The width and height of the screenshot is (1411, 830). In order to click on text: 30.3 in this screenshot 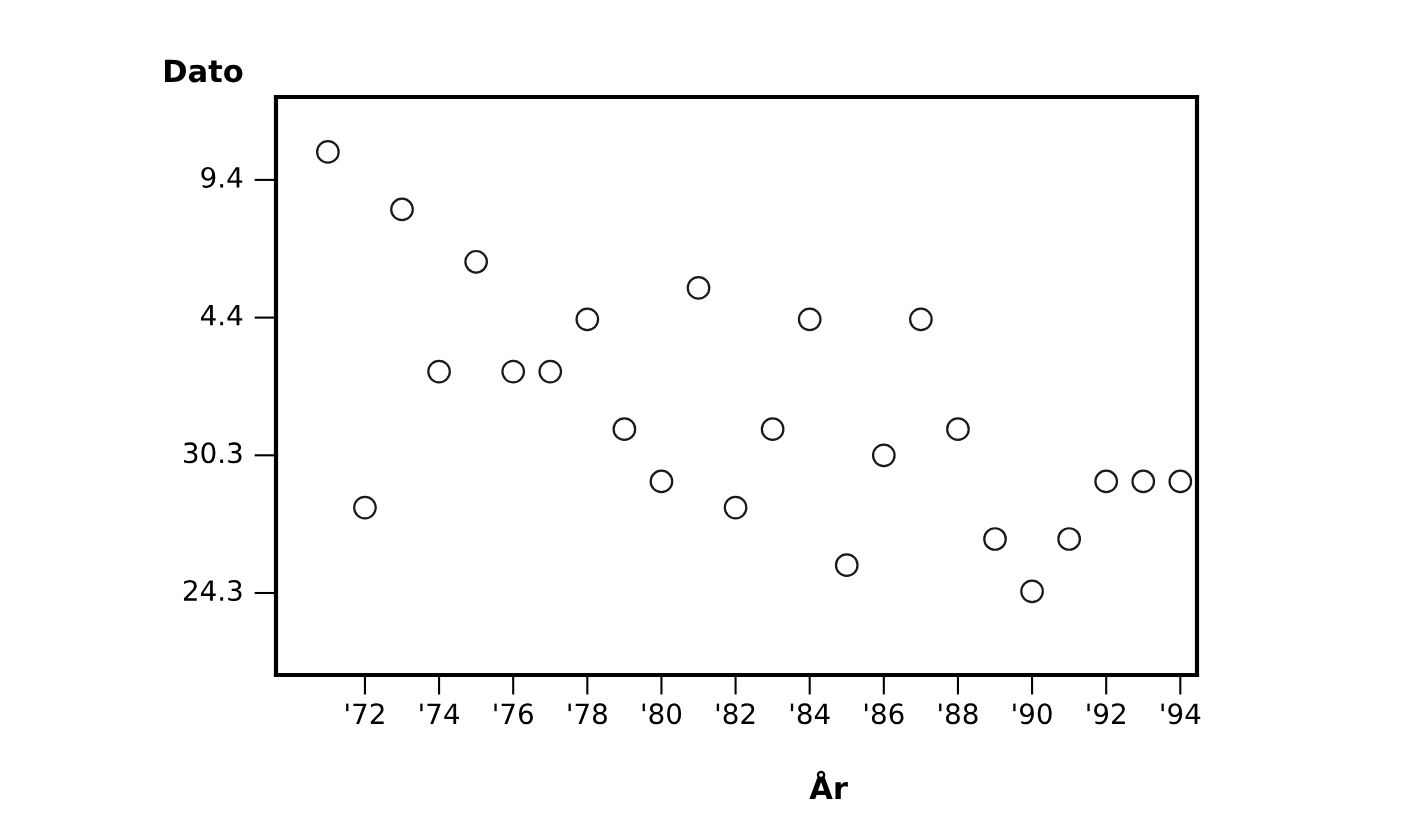, I will do `click(213, 453)`.